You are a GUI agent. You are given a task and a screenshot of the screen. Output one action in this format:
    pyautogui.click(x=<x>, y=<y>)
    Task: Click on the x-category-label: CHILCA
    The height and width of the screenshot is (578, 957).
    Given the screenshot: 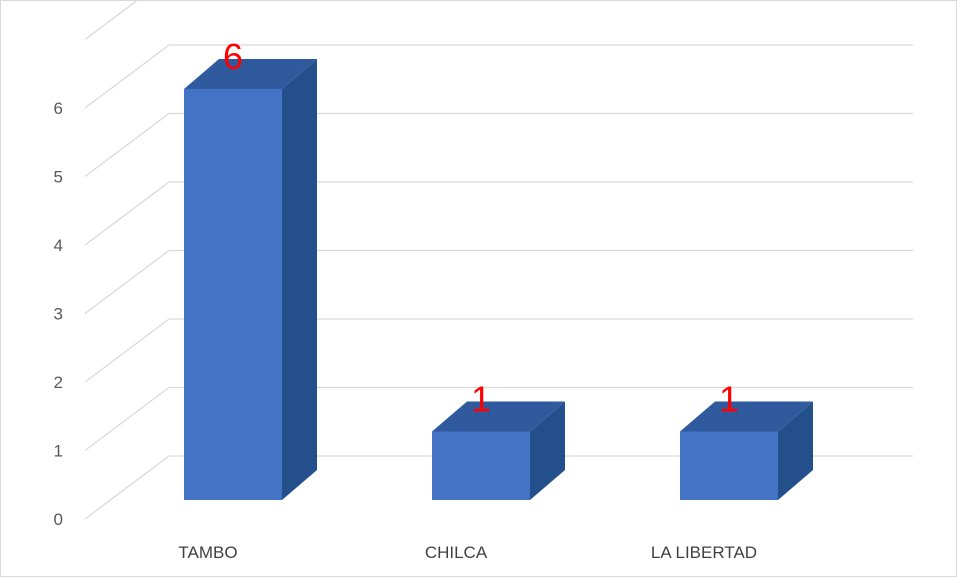 What is the action you would take?
    pyautogui.click(x=456, y=552)
    